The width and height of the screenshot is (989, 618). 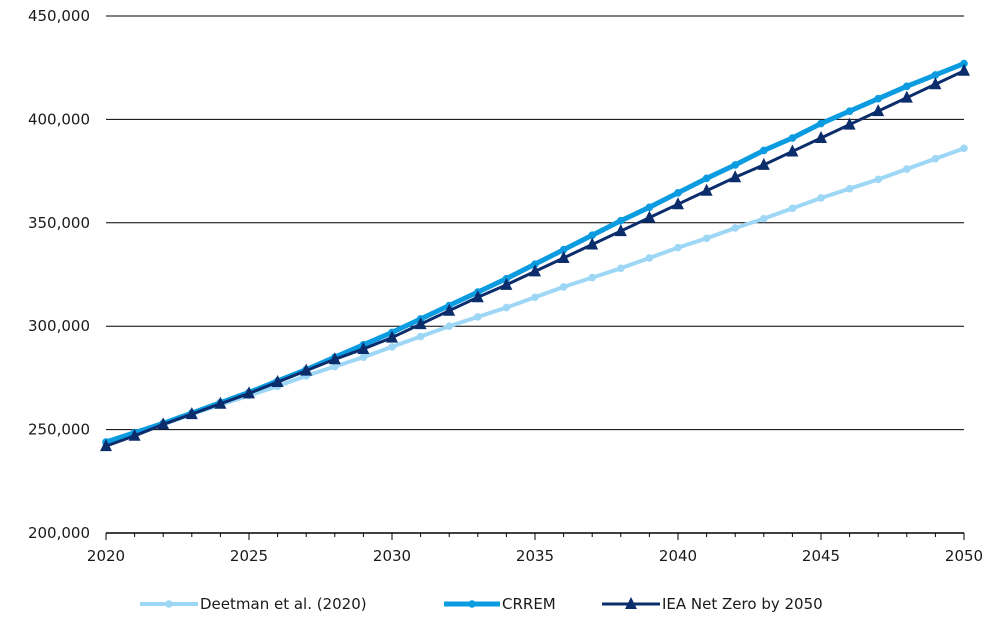 I want to click on x-tick-label: 2040, so click(x=678, y=556).